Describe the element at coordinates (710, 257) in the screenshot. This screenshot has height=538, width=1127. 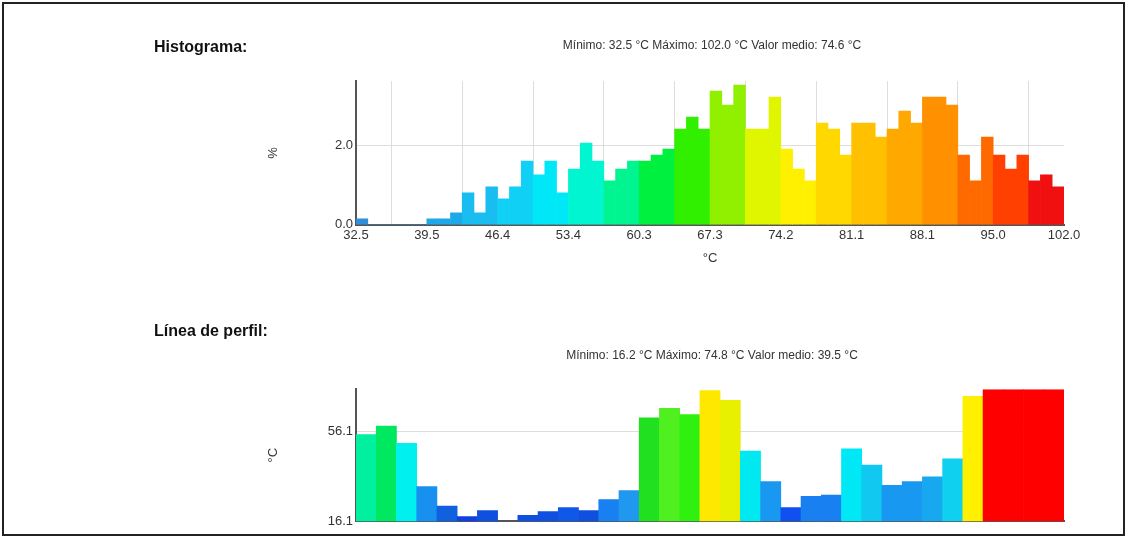
I see `x-axis-title: °C` at that location.